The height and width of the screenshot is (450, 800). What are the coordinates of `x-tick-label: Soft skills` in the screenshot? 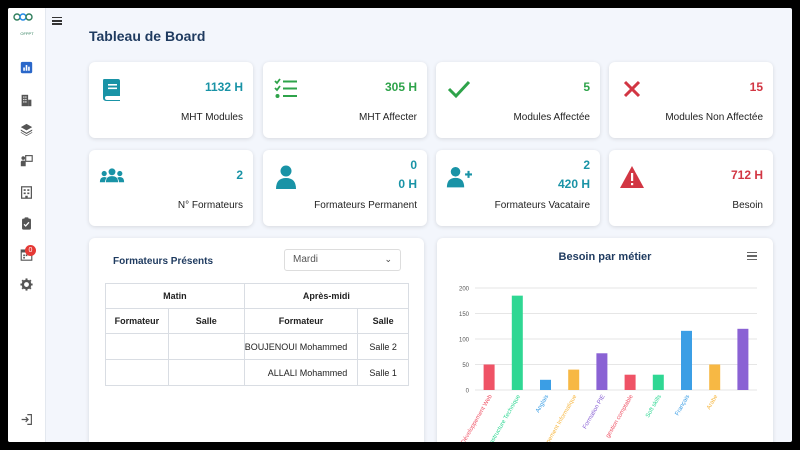 It's located at (654, 406).